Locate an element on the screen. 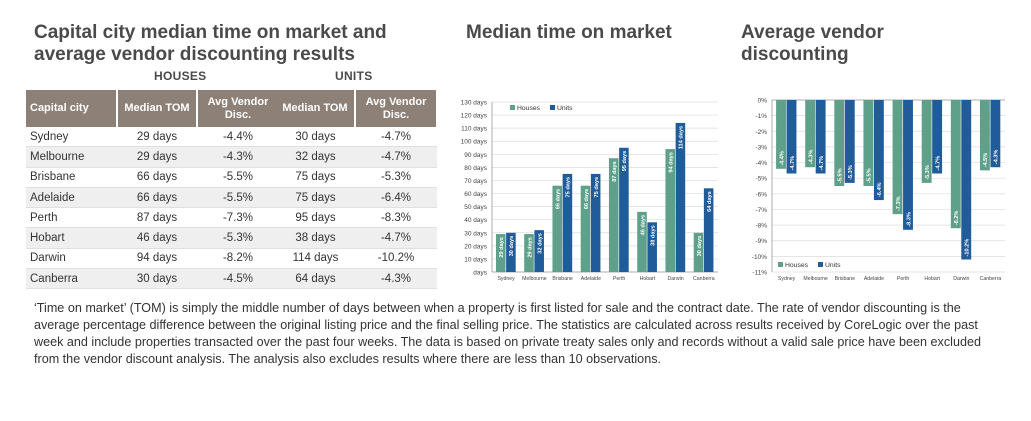 This screenshot has height=421, width=1031. y-tick-label: 20 days is located at coordinates (476, 246).